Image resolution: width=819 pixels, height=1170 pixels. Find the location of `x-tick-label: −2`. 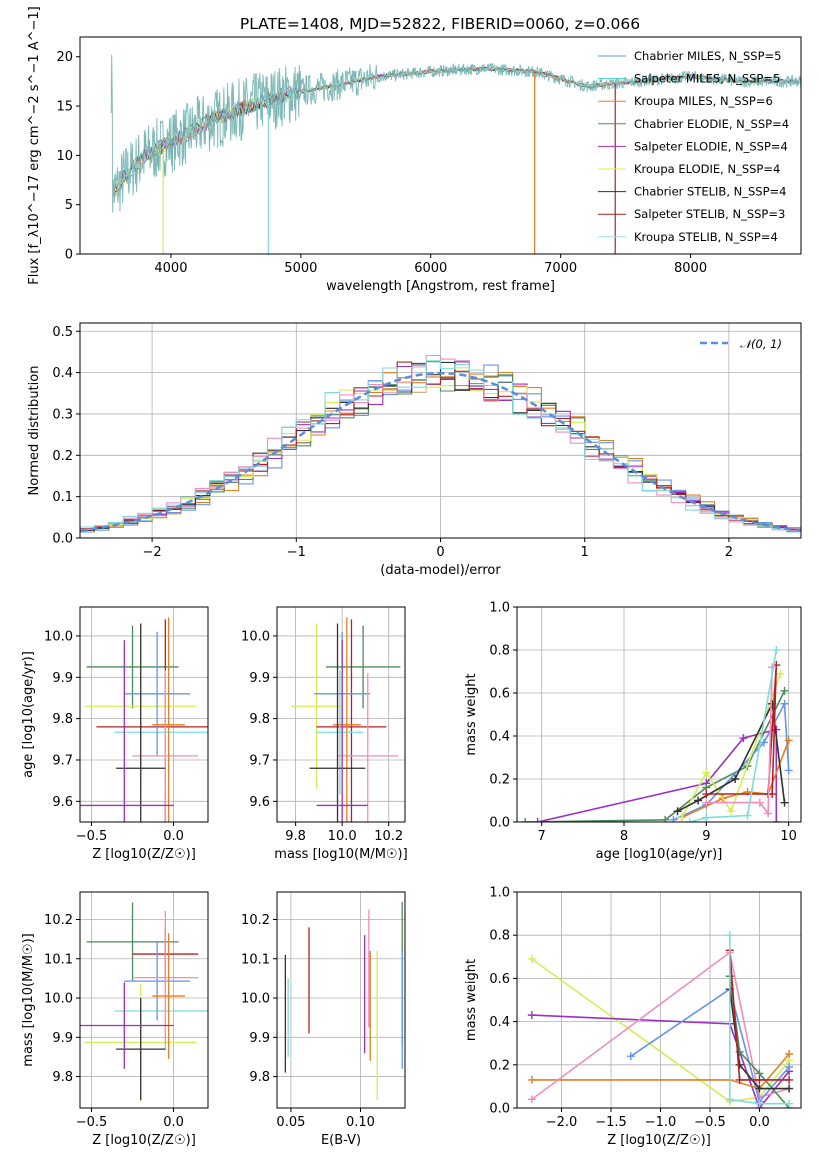

x-tick-label: −2 is located at coordinates (152, 552).